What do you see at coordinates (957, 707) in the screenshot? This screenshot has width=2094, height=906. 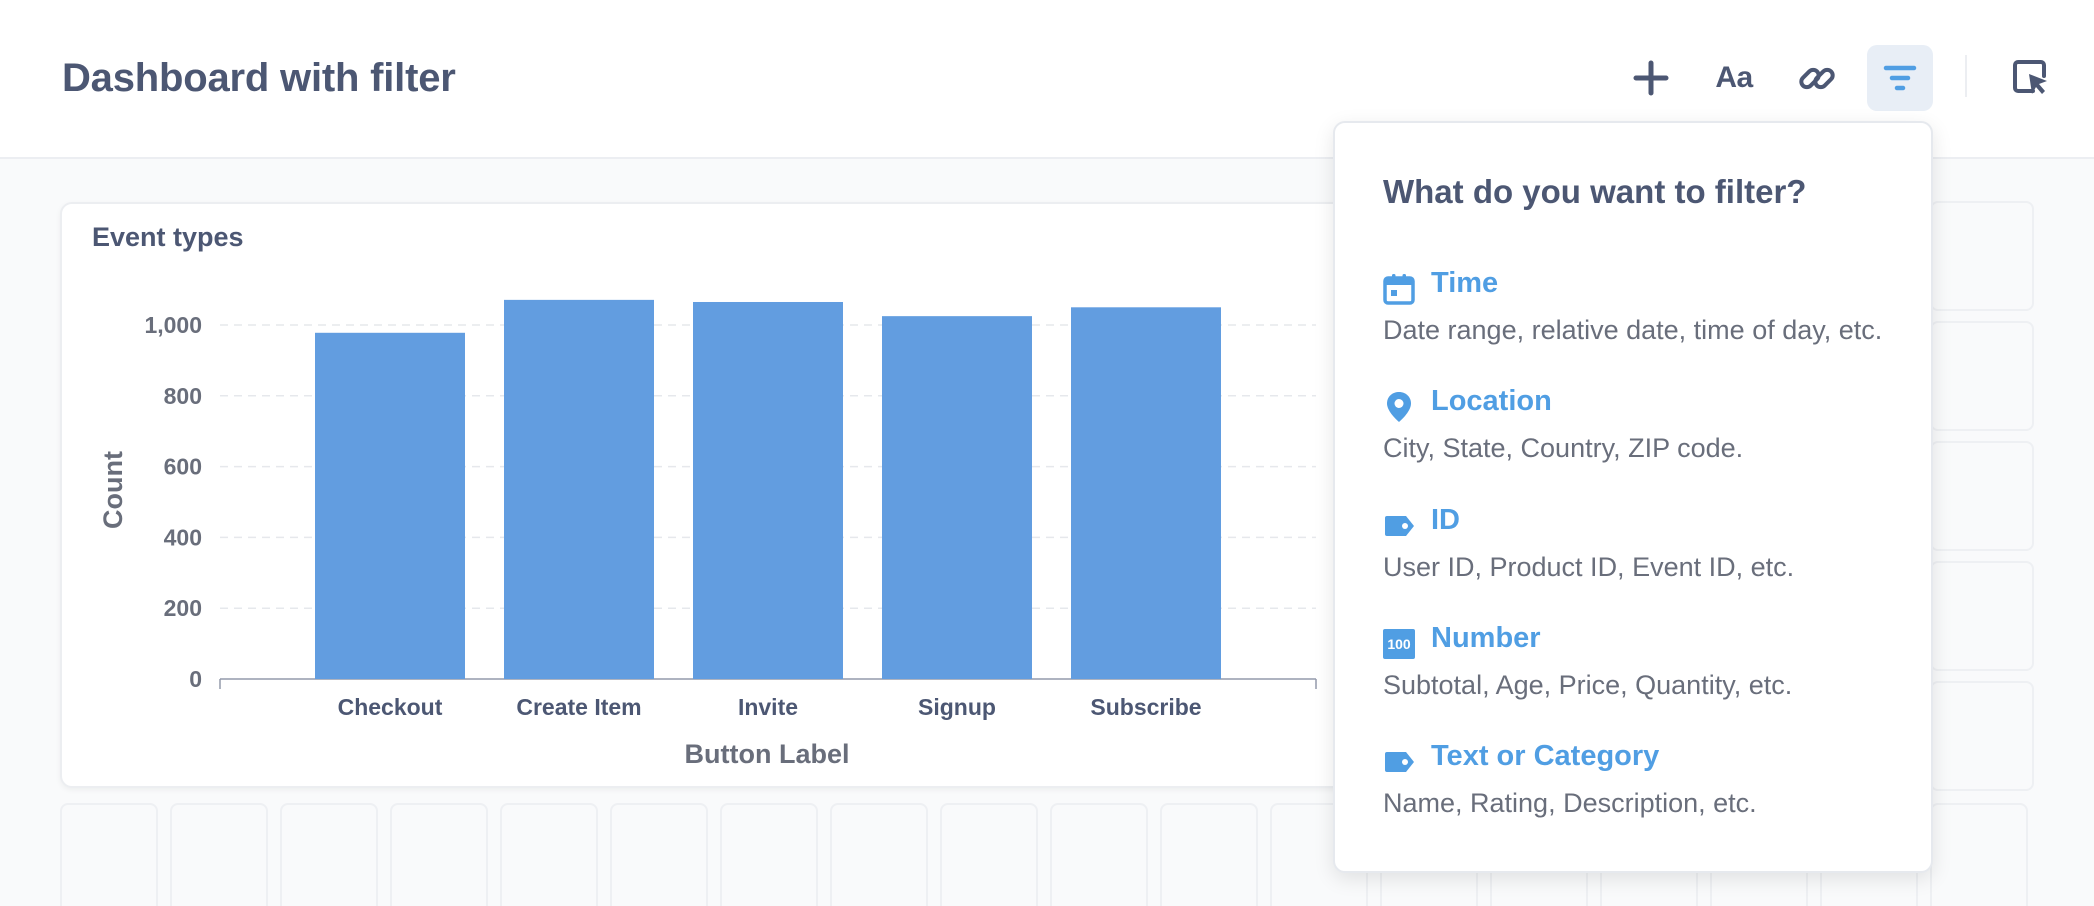 I see `x-tick-label: Signup` at bounding box center [957, 707].